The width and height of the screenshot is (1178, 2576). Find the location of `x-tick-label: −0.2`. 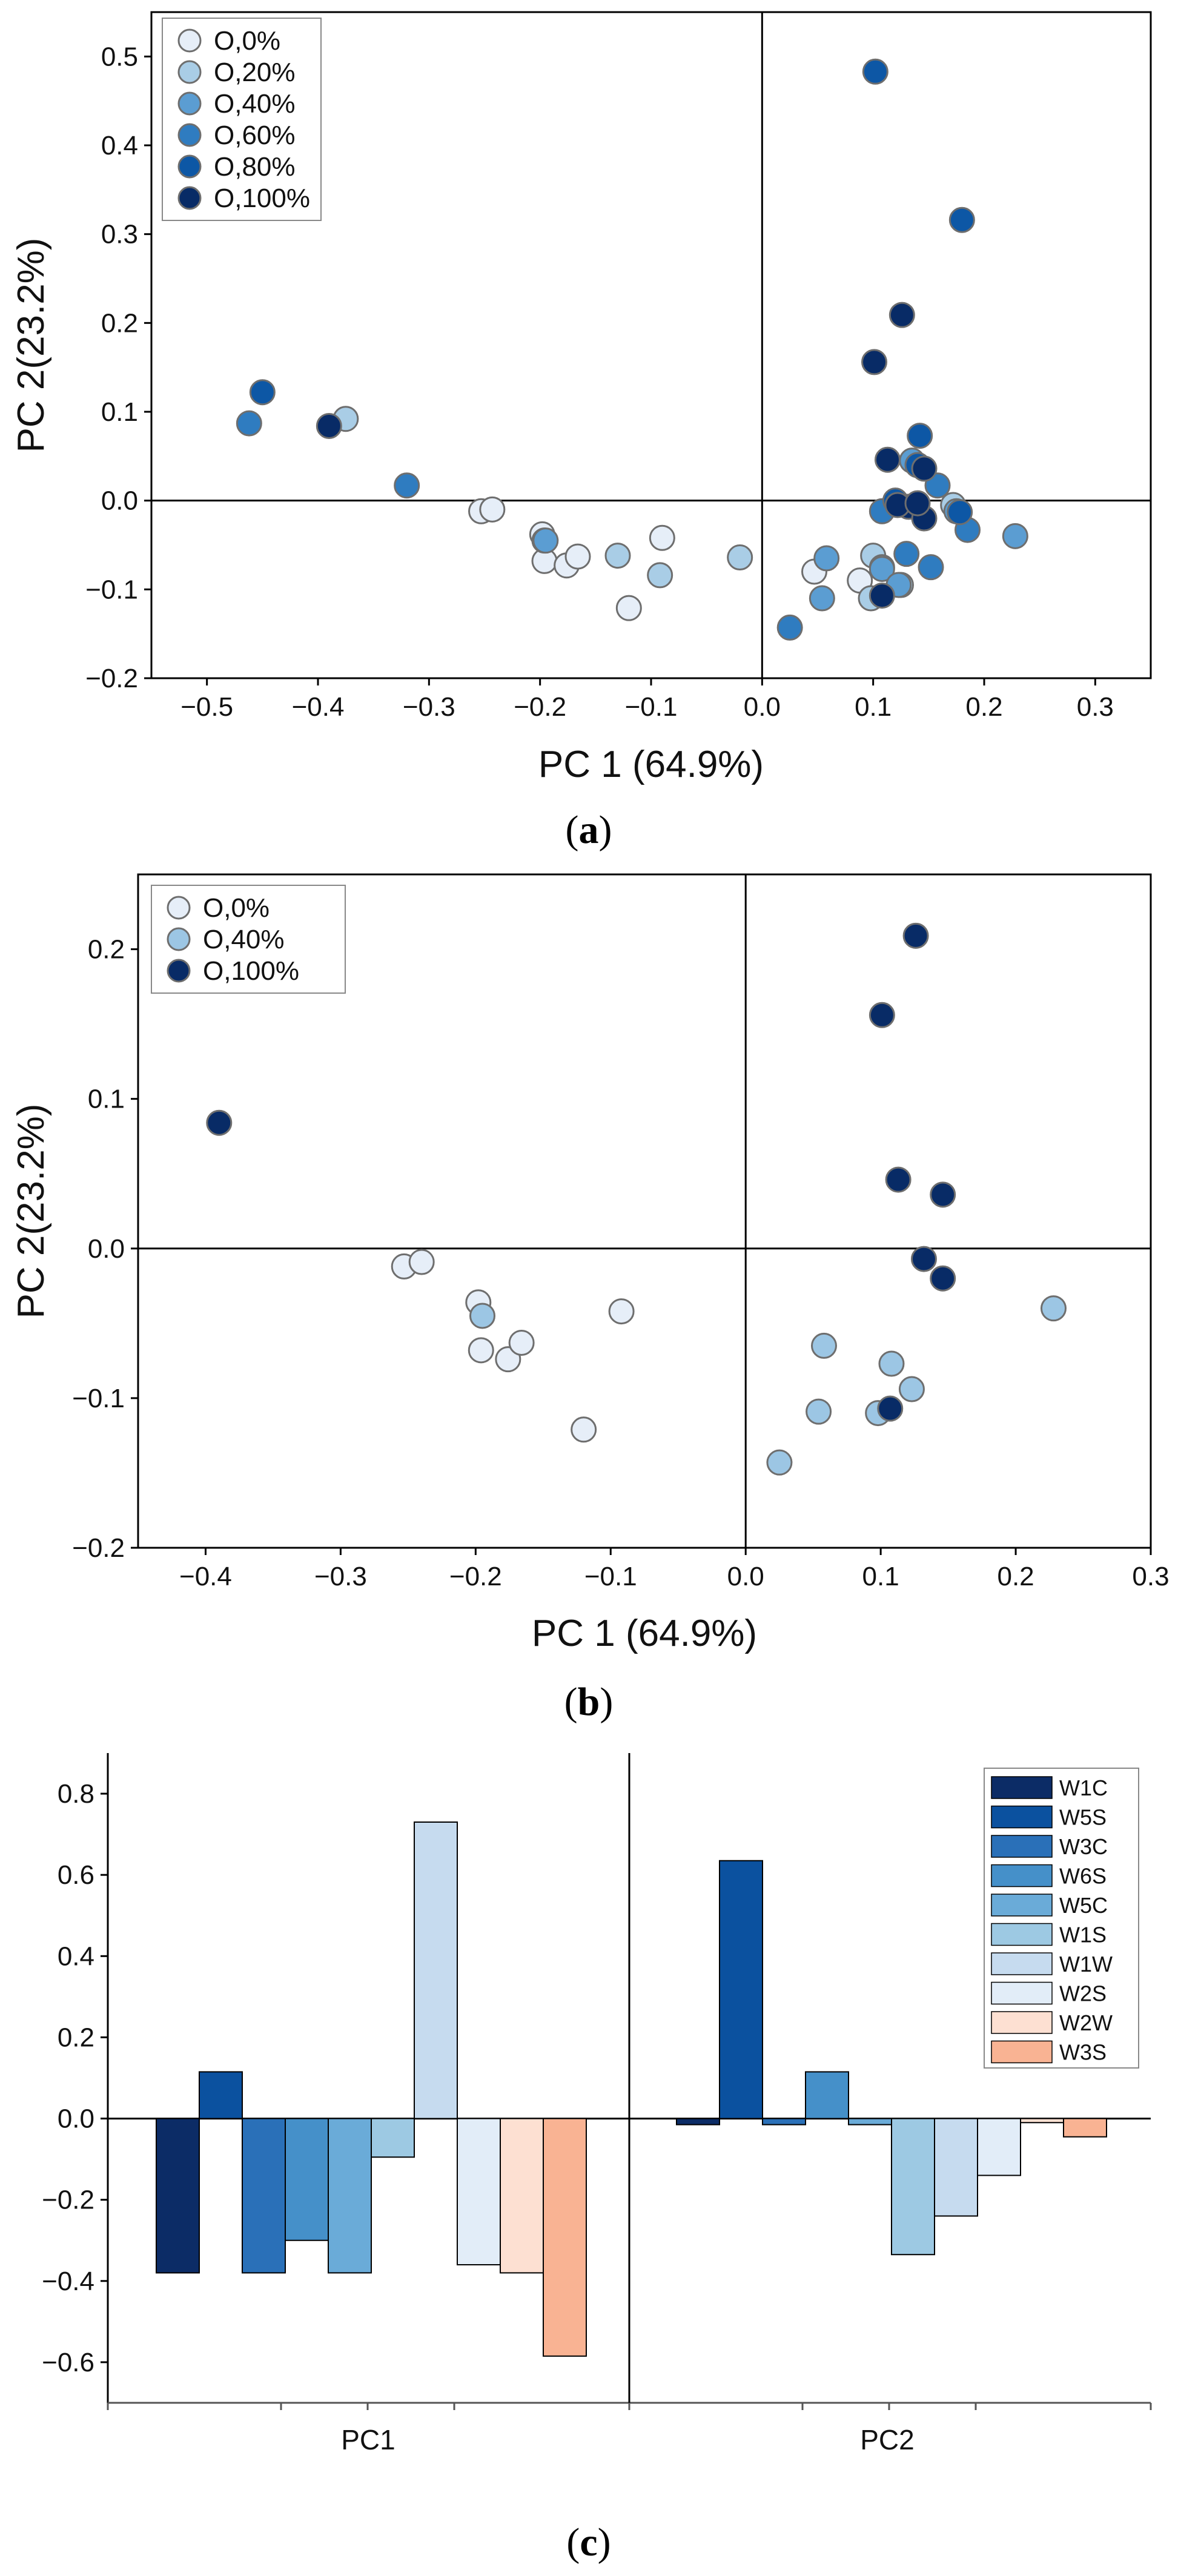

x-tick-label: −0.2 is located at coordinates (475, 1576).